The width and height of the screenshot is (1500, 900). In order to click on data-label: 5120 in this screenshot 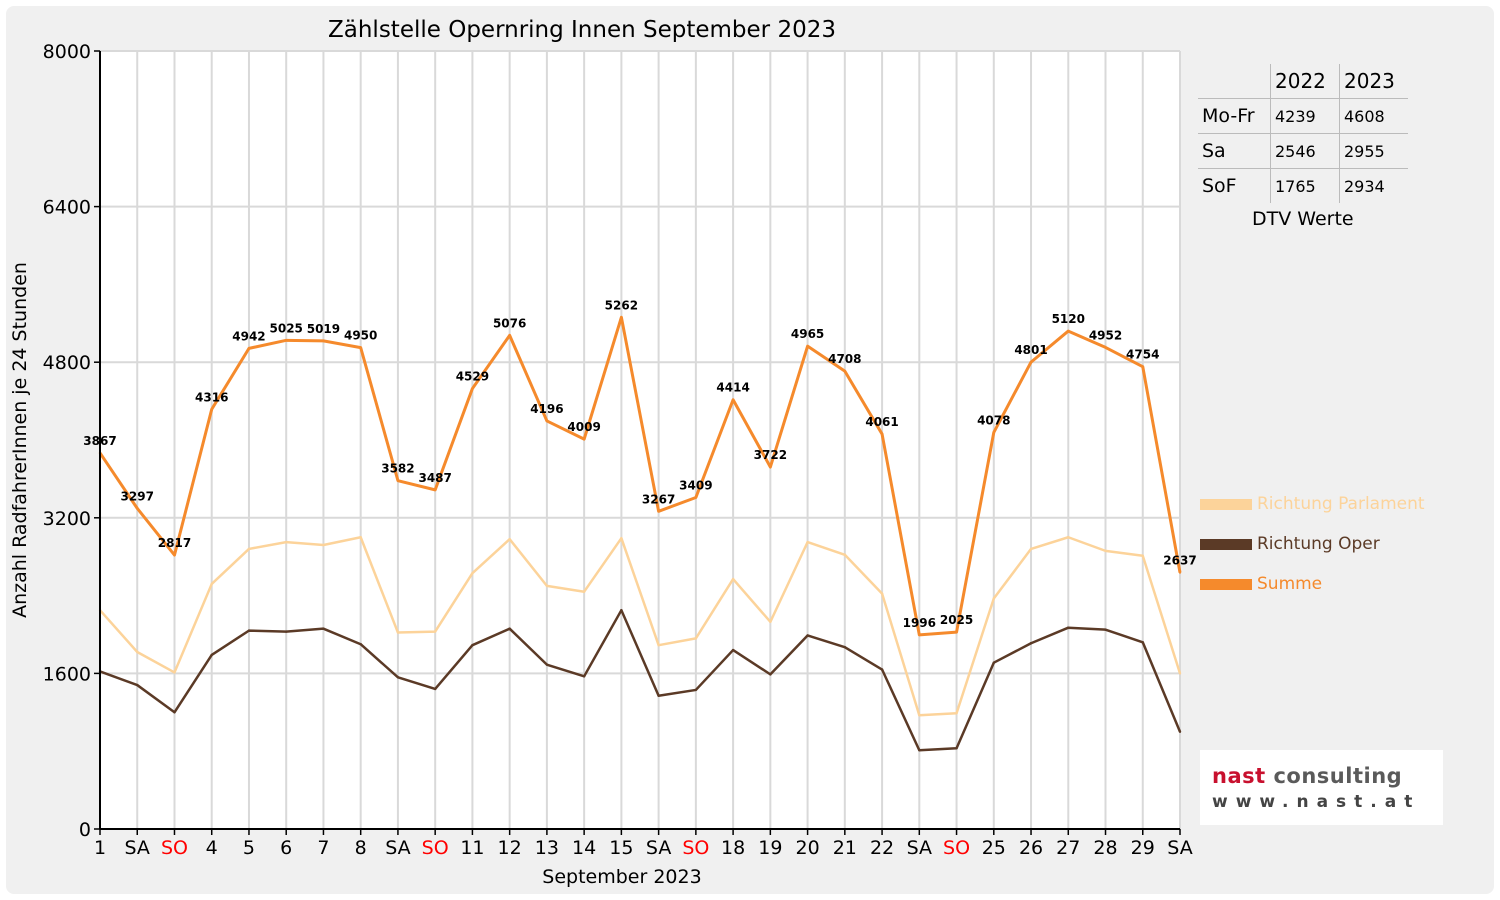, I will do `click(1068, 319)`.